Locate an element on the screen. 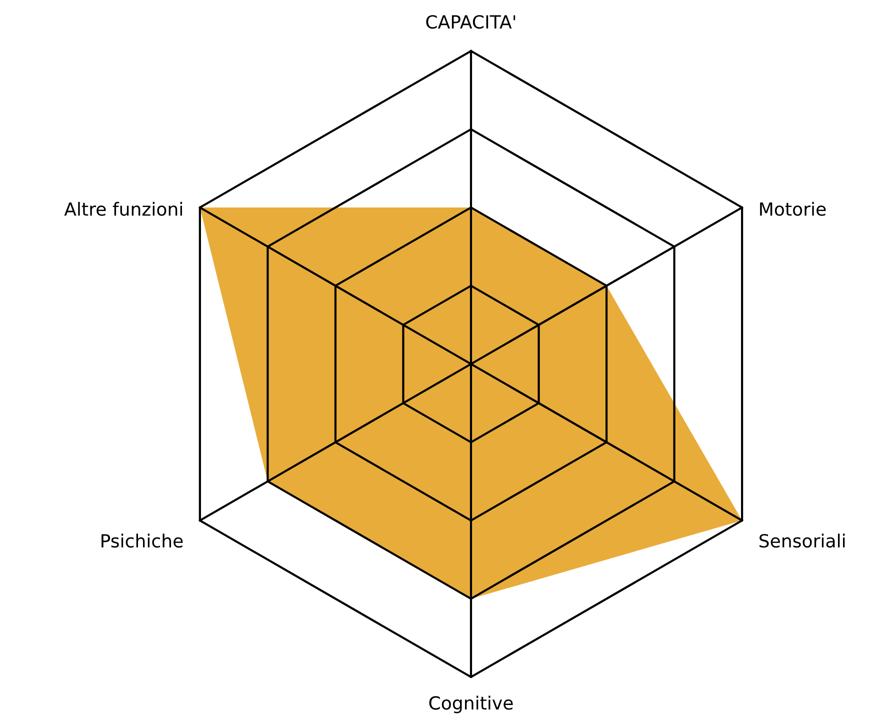 This screenshot has width=891, height=720. spoke-label: CAPACITA' is located at coordinates (471, 22).